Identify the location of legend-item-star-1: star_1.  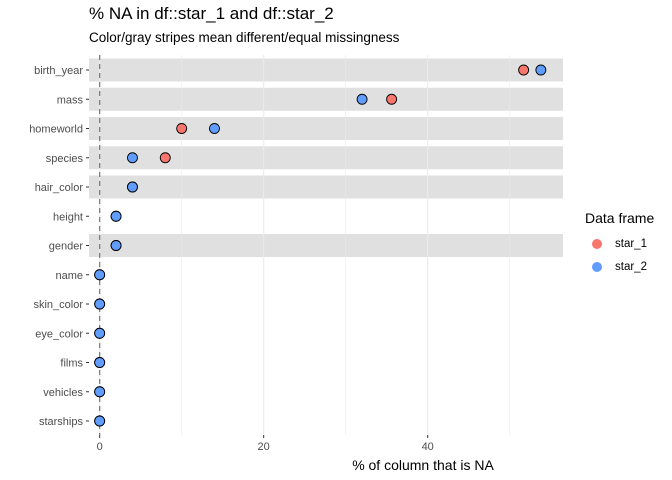
(619, 244).